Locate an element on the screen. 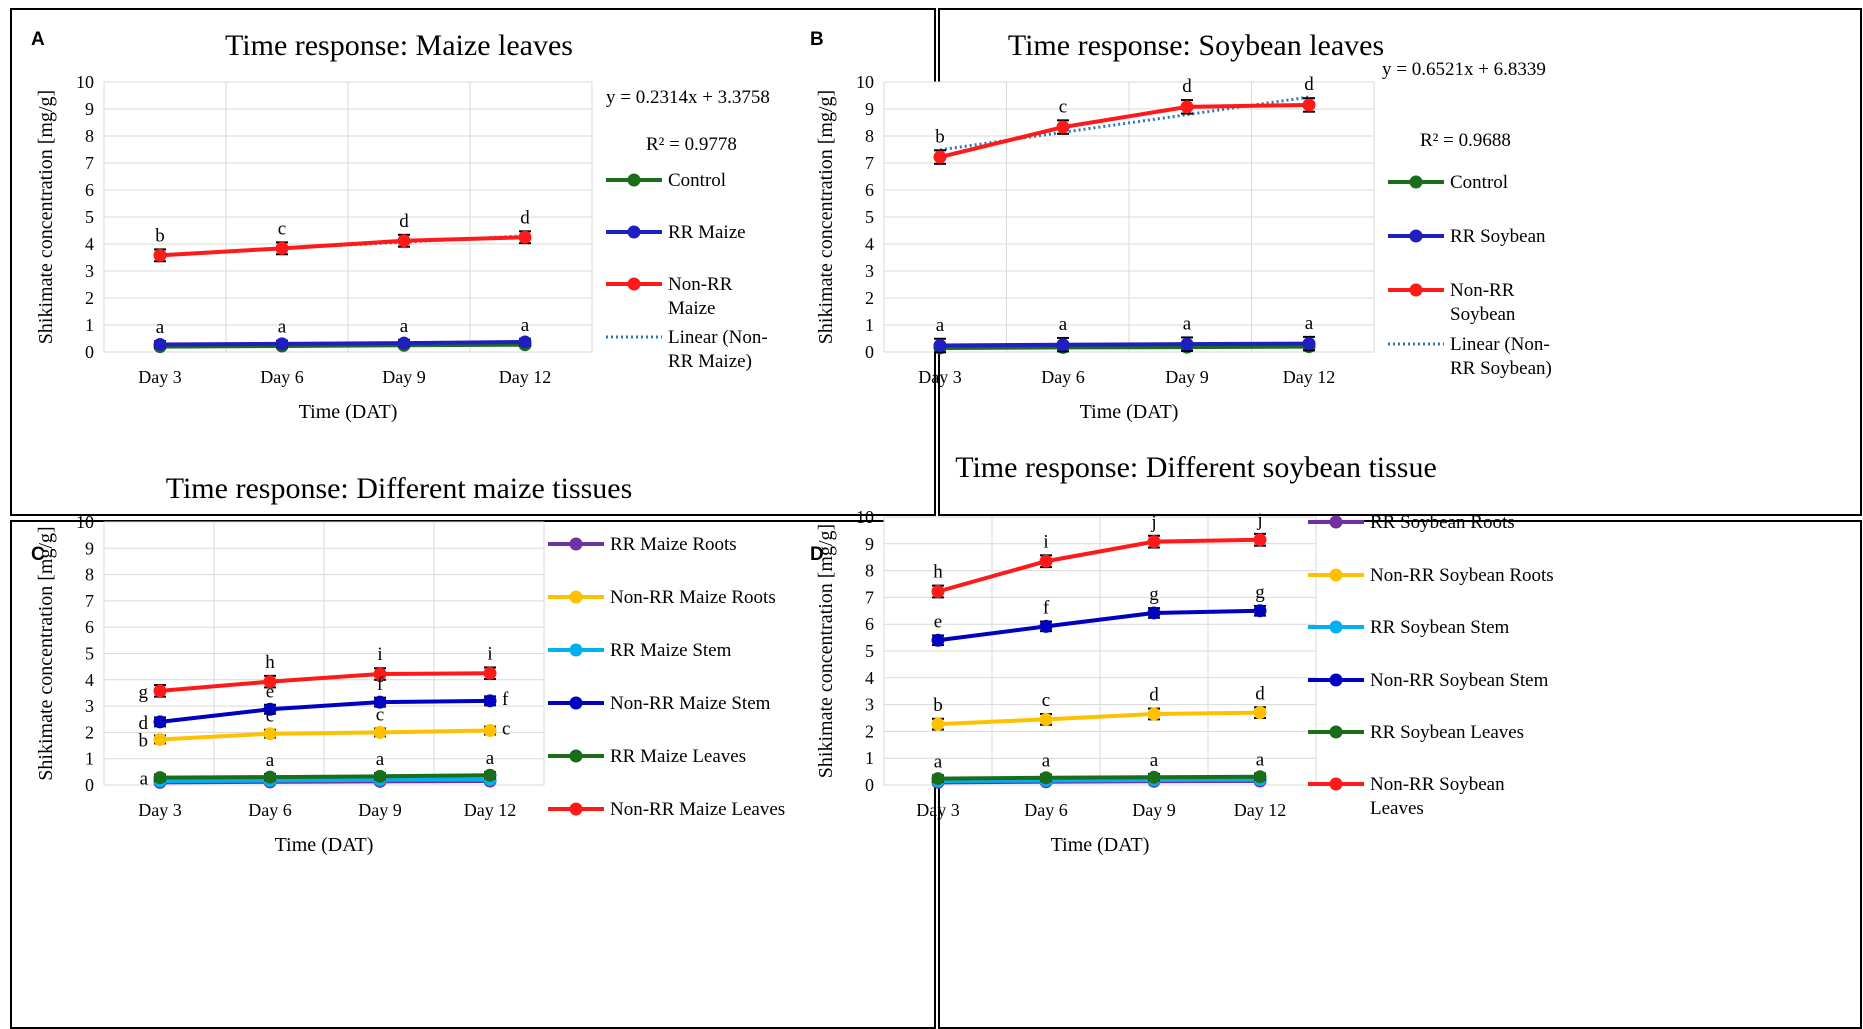 This screenshot has height=1029, width=1863. legend-label: RR Soybean Roots is located at coordinates (1442, 522).